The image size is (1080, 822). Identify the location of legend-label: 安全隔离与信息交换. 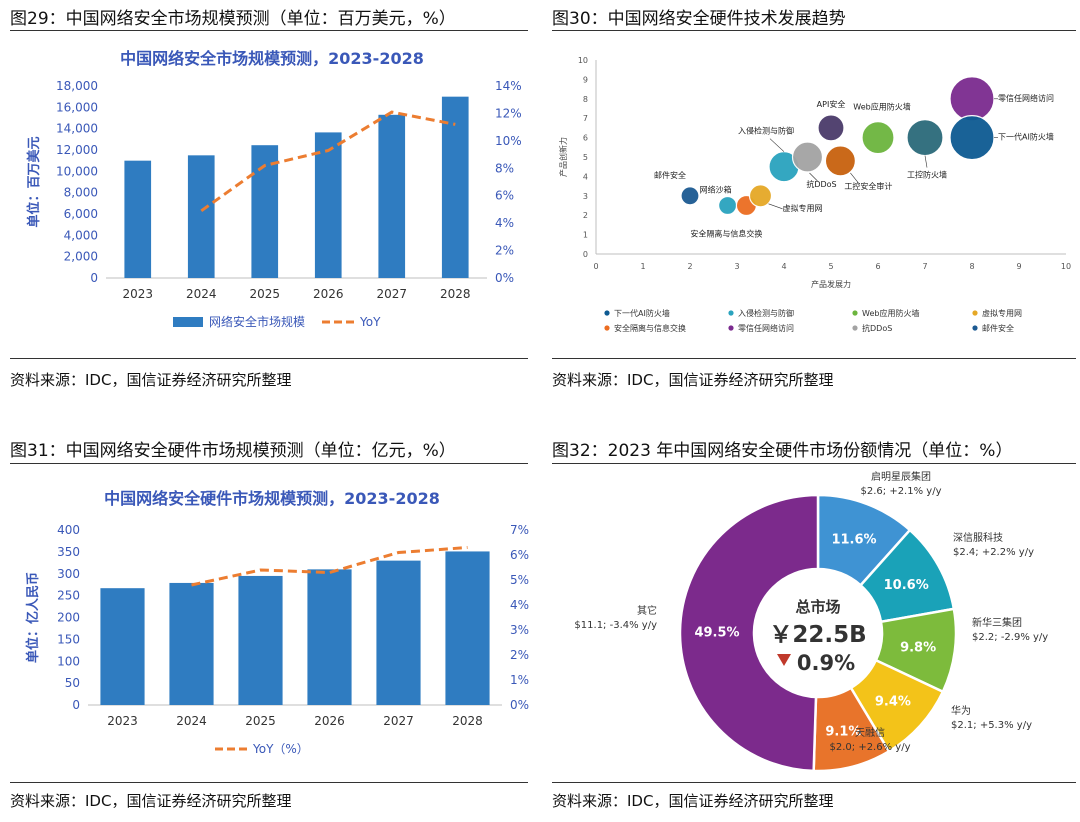
(650, 328).